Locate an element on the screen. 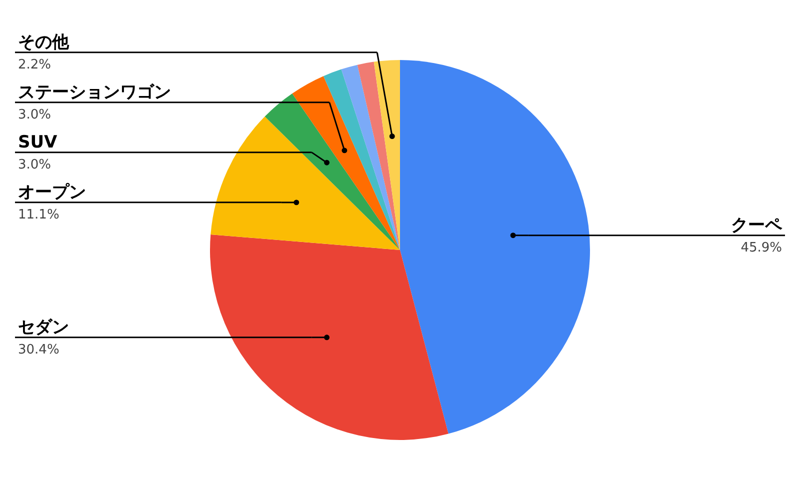 The width and height of the screenshot is (800, 500). slice-label: SUV is located at coordinates (38, 142).